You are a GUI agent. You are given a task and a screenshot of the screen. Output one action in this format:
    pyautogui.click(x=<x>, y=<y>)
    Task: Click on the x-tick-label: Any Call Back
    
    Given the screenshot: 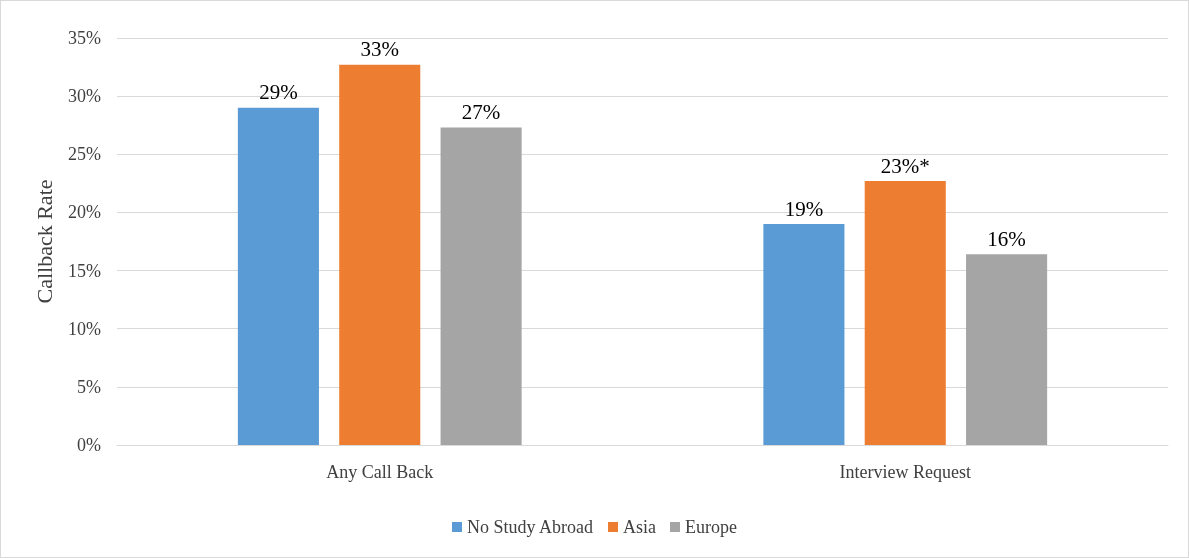 What is the action you would take?
    pyautogui.click(x=380, y=472)
    